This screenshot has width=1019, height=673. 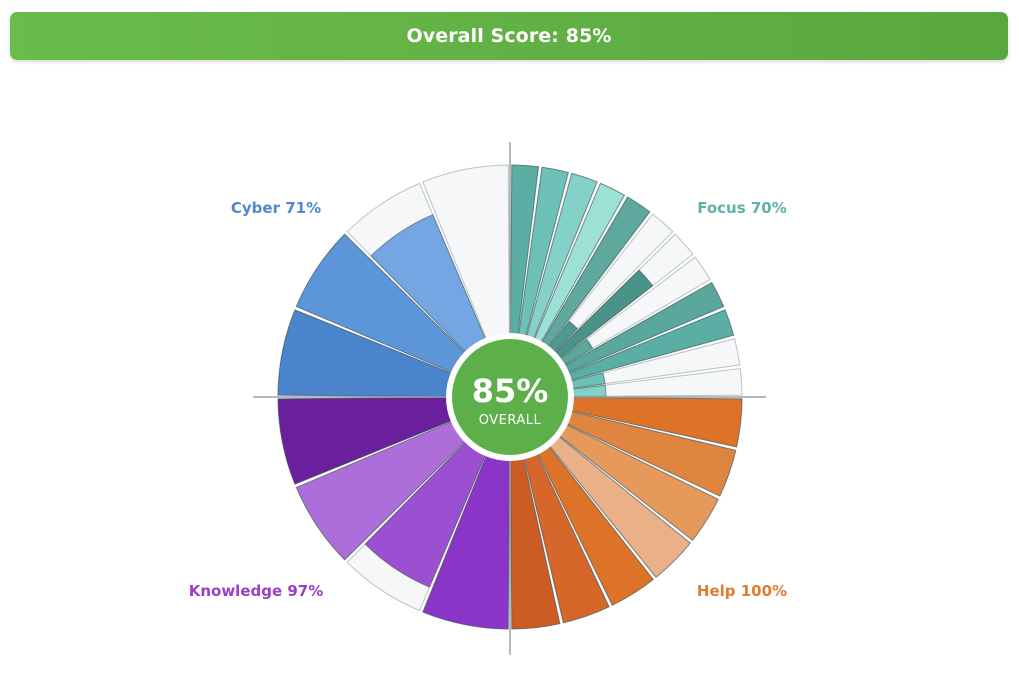 What do you see at coordinates (742, 208) in the screenshot?
I see `focus-label: Focus 70%` at bounding box center [742, 208].